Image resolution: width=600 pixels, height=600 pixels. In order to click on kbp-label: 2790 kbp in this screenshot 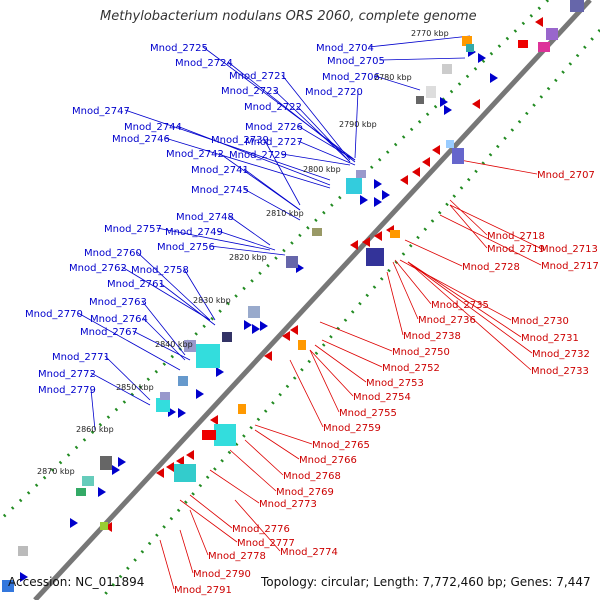, I will do `click(358, 124)`.